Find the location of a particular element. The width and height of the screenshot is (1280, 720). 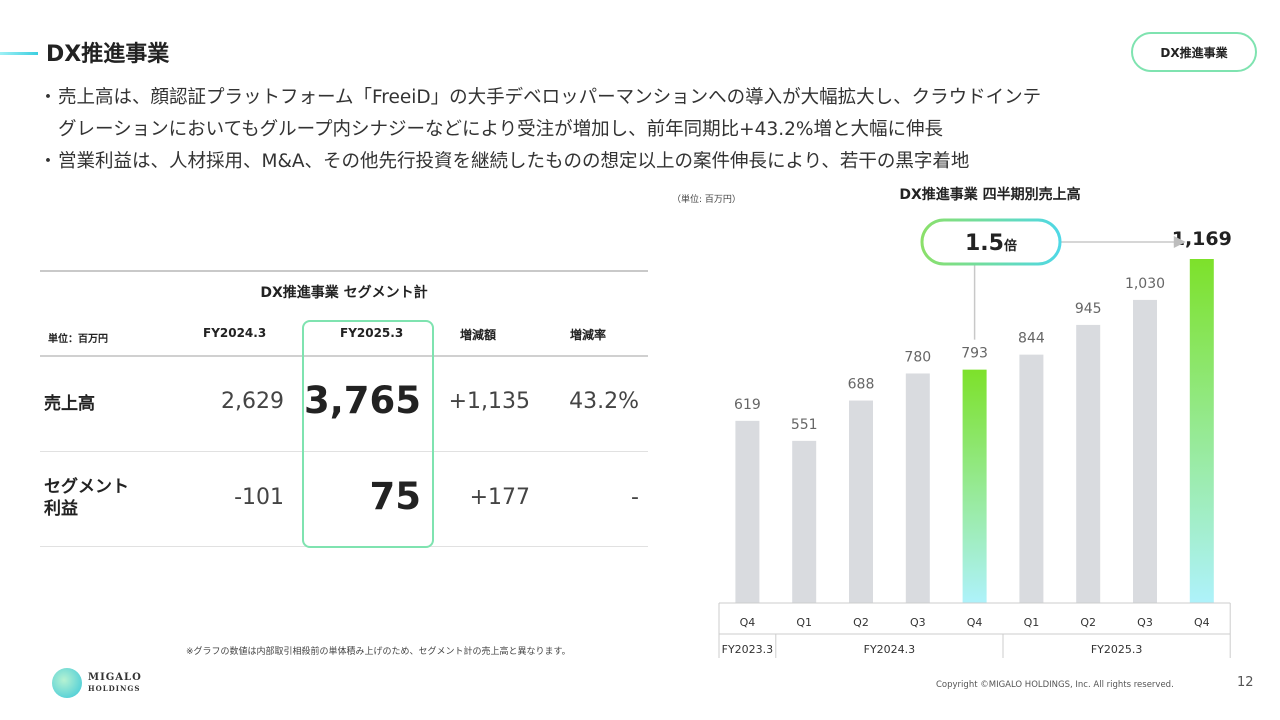

bar-value-label-0: 619 is located at coordinates (747, 405).